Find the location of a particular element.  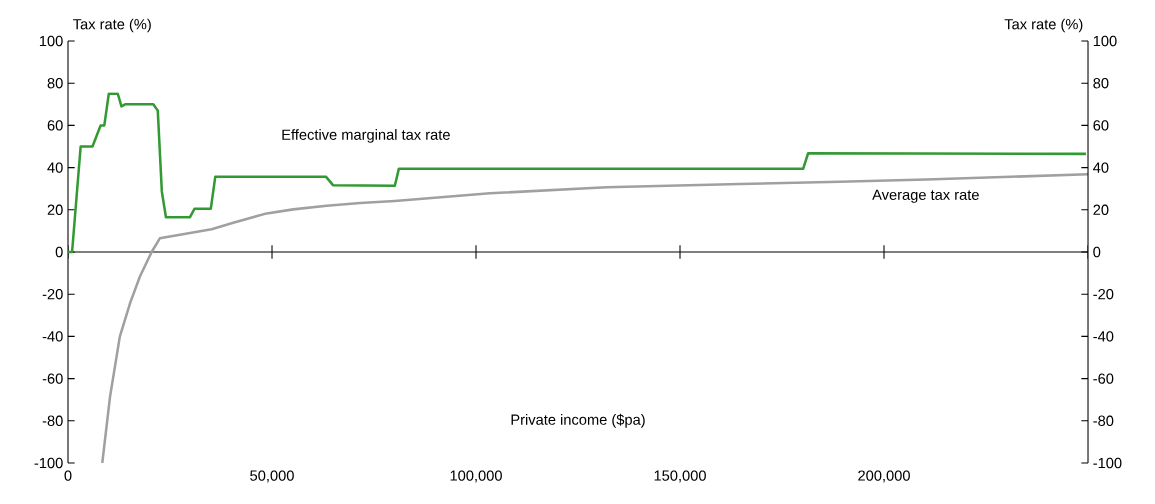

y-tick-label: -60 is located at coordinates (52, 378).